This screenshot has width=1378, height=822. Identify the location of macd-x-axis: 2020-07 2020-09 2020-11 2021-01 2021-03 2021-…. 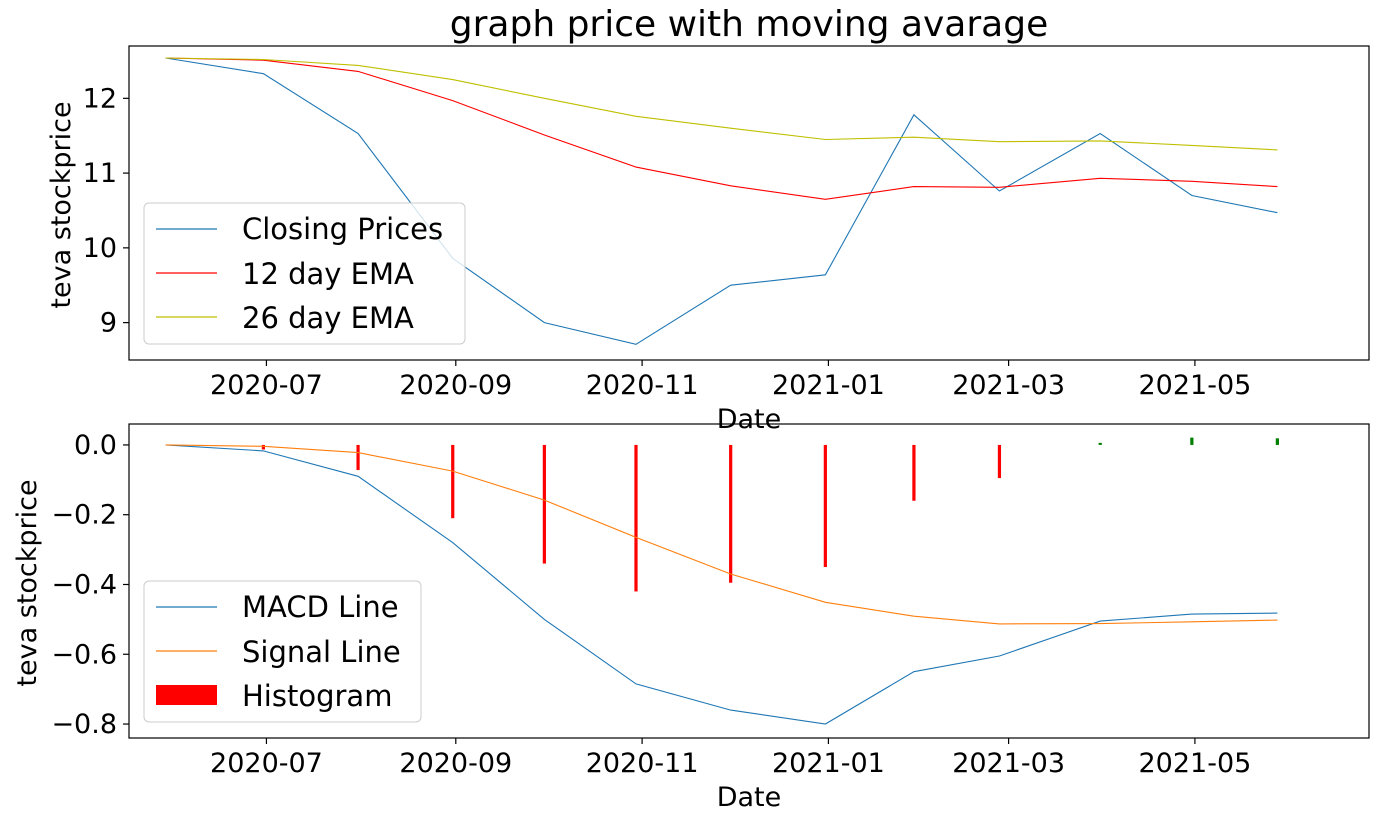
(730, 758).